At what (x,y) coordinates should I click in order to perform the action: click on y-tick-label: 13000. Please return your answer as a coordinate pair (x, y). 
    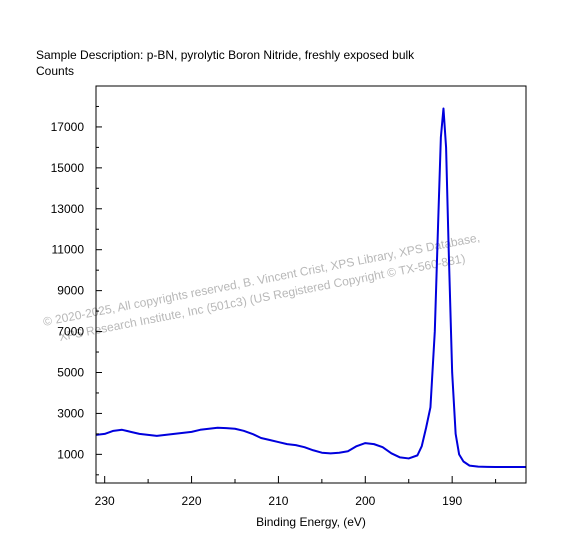
    Looking at the image, I should click on (68, 209).